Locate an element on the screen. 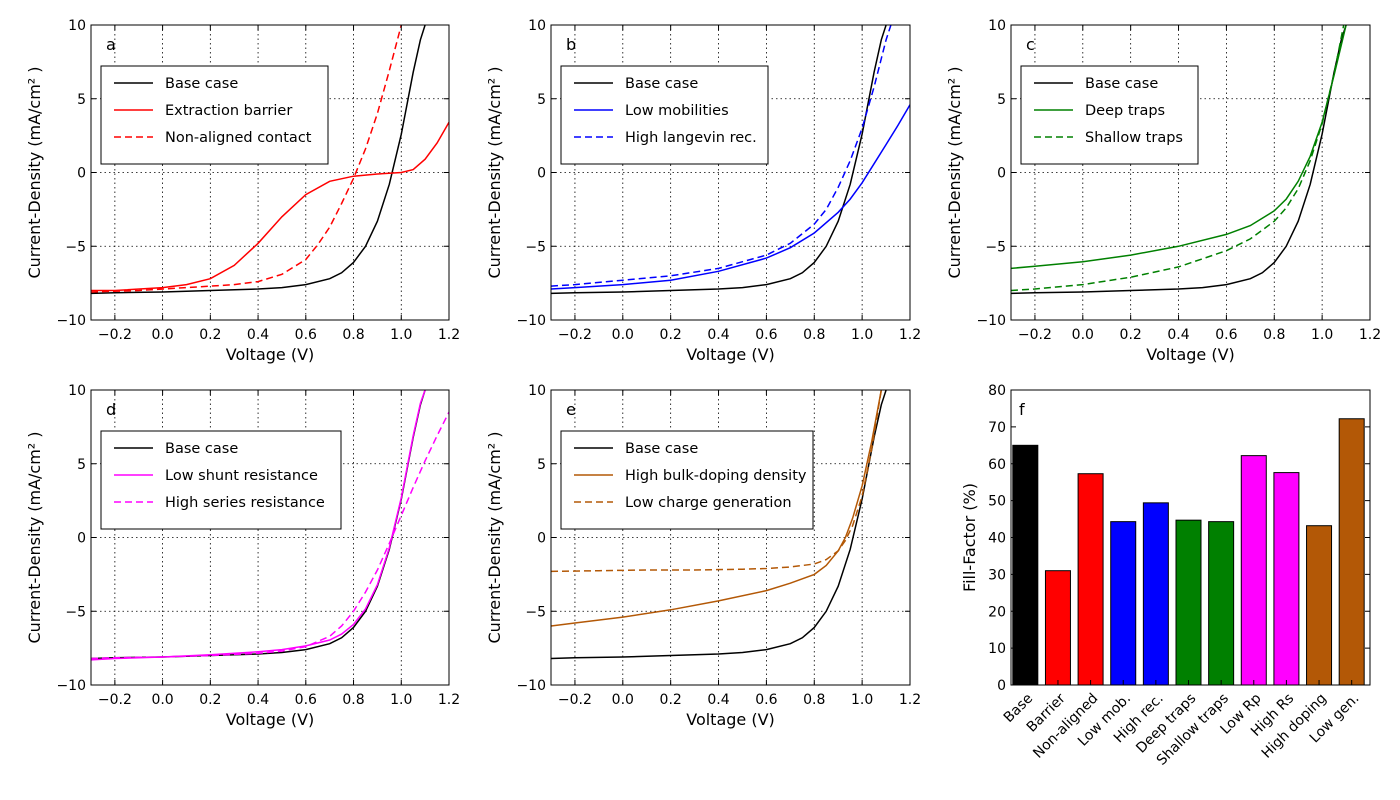 Image resolution: width=1400 pixels, height=800 pixels. y-tick-label: 40 is located at coordinates (997, 539).